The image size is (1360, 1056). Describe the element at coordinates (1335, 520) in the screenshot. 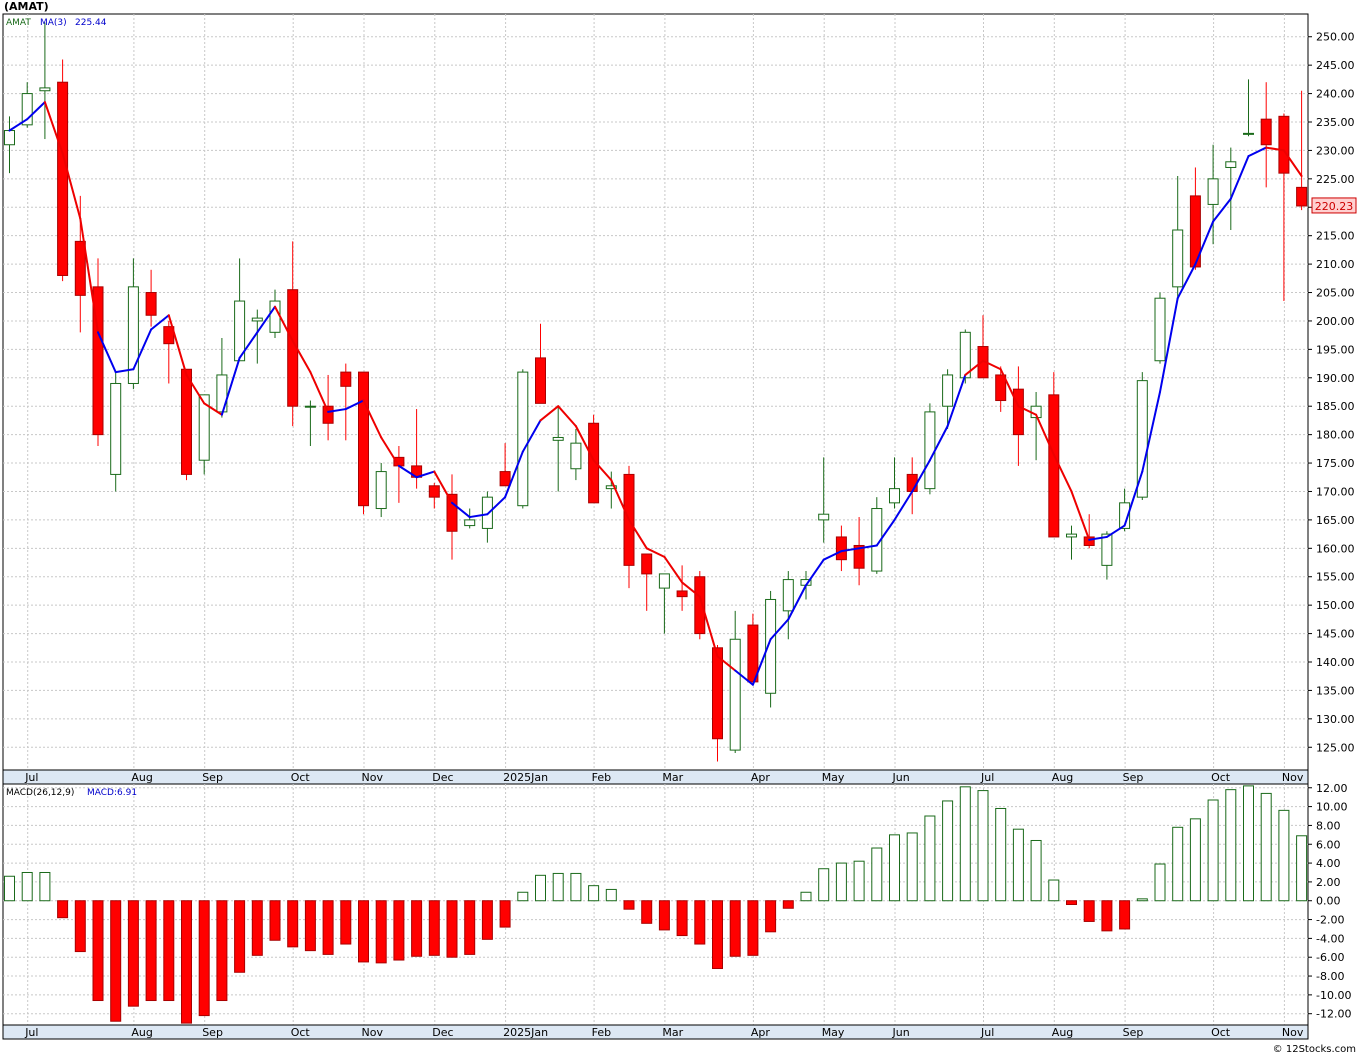

I see `price-y-tick-label: 165.00` at that location.